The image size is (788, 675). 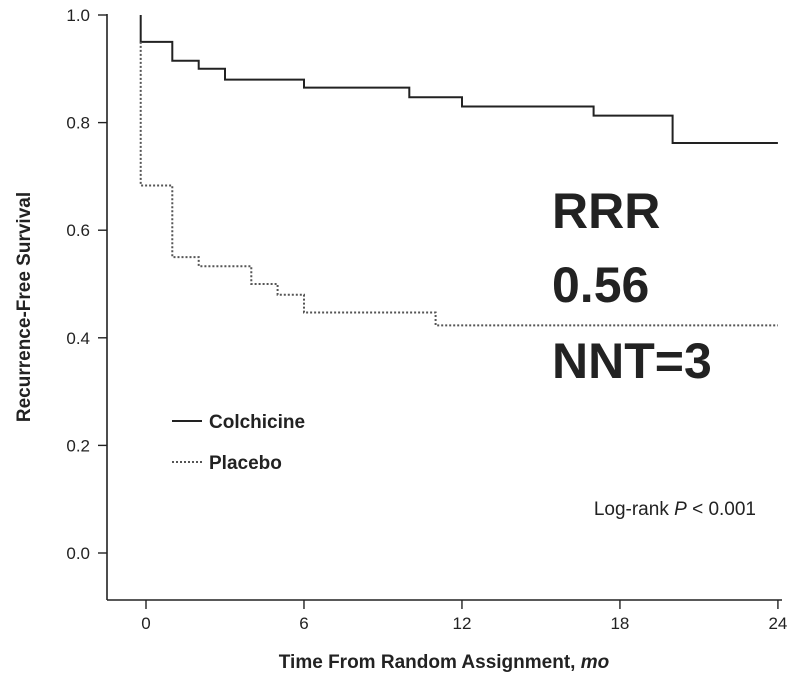 I want to click on logrank-p: P, so click(x=680, y=509).